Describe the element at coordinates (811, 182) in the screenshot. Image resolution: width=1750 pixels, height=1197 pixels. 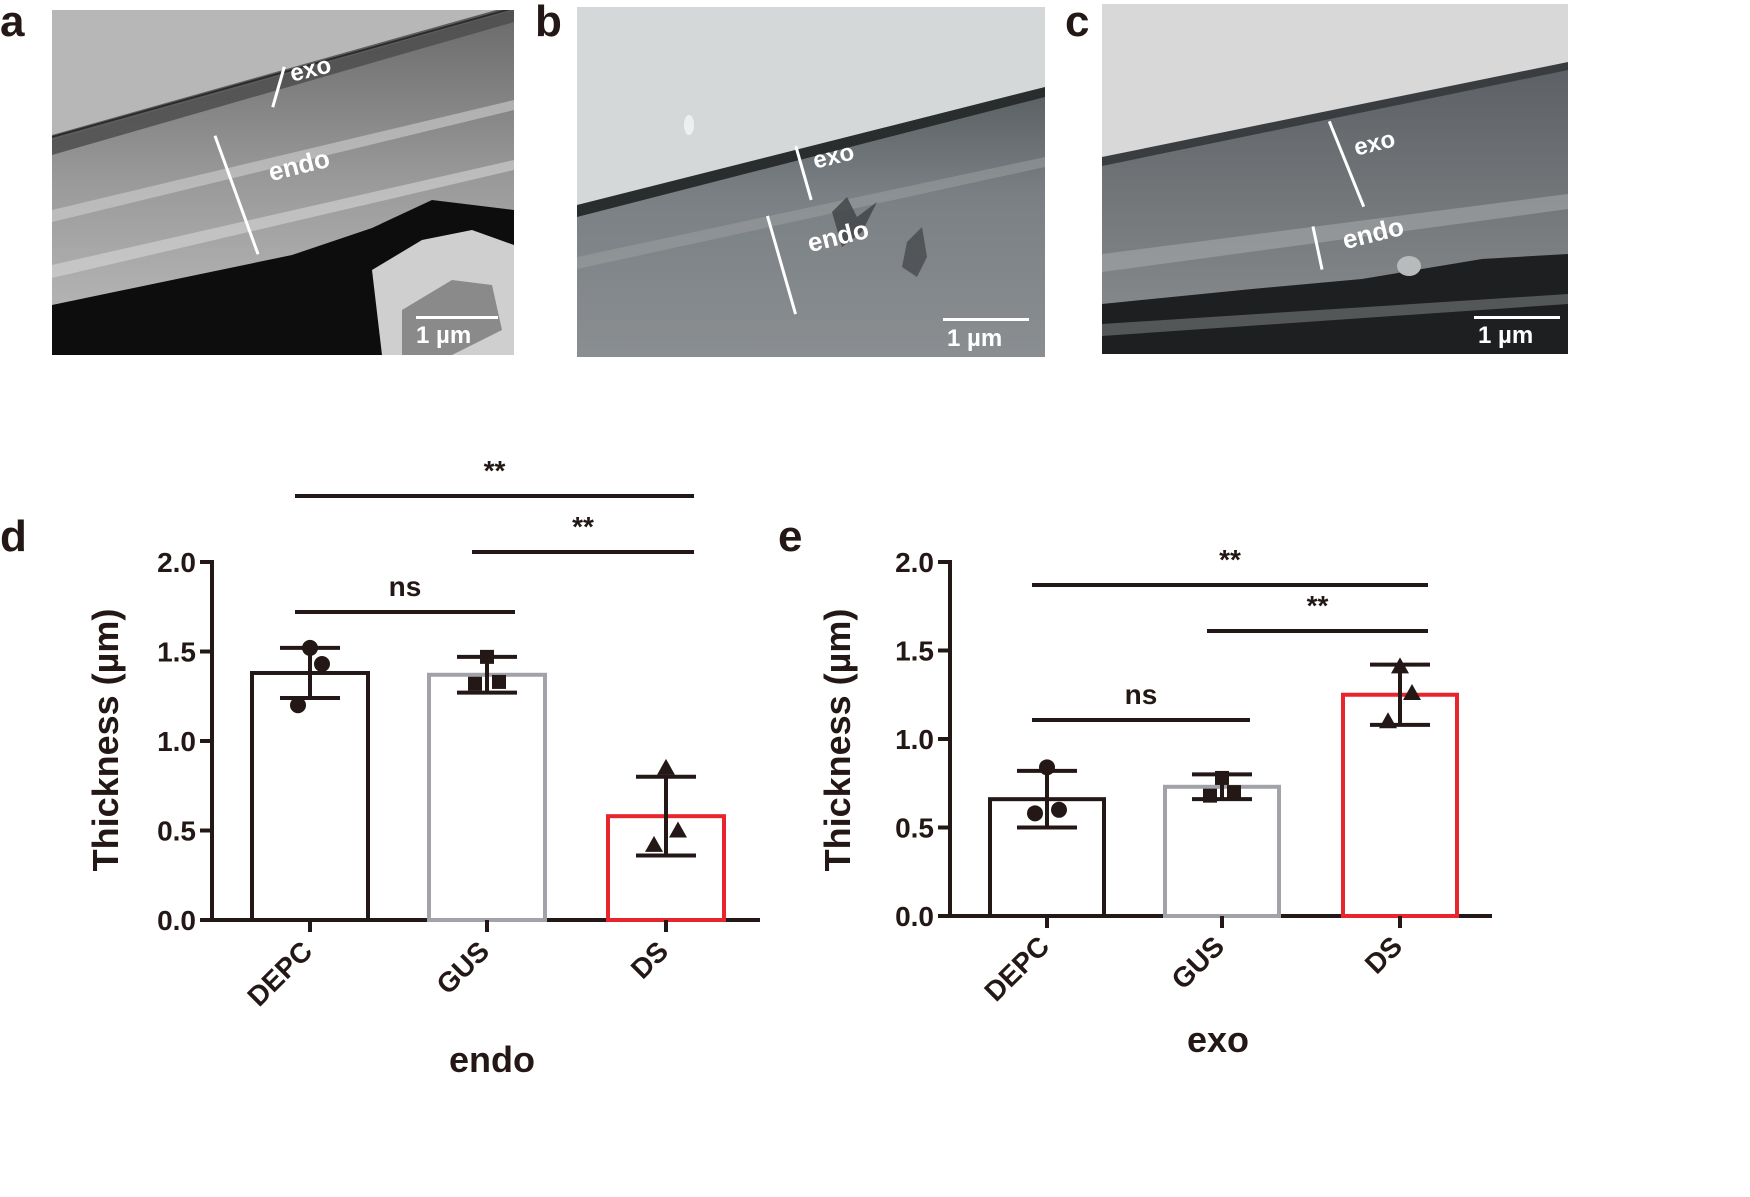
I see `micrograph-b: exo endo 1 µm` at that location.